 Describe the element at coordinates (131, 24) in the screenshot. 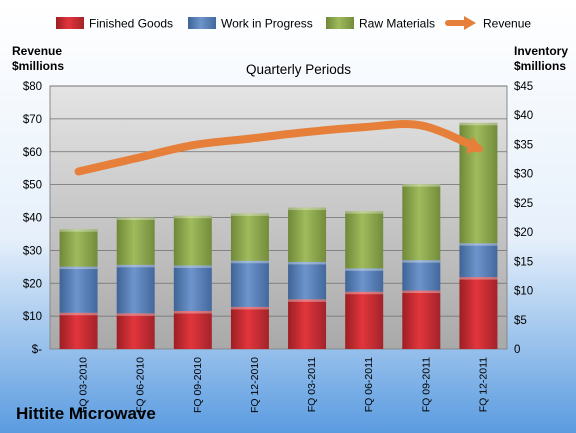

I see `legend-label: Finished Goods` at that location.